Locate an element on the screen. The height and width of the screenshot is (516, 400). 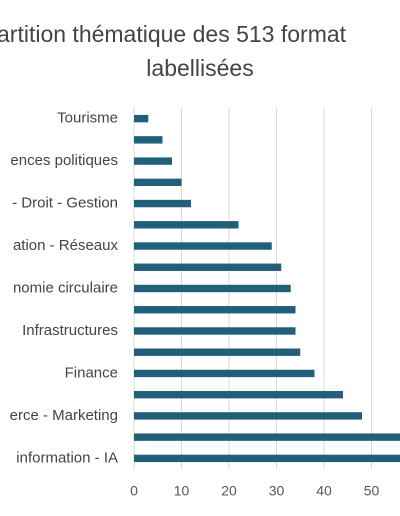
y-tick-label: ation - Réseaux is located at coordinates (66, 245).